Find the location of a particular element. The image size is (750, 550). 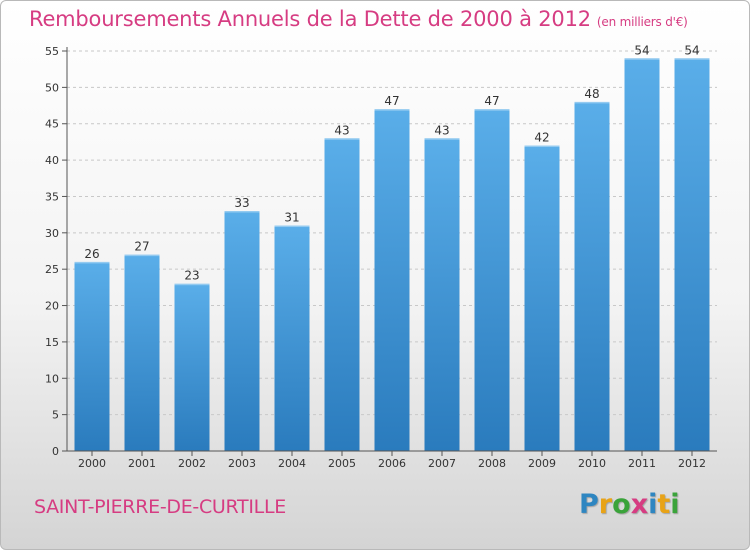

data-label-2010: 48 is located at coordinates (591, 94).